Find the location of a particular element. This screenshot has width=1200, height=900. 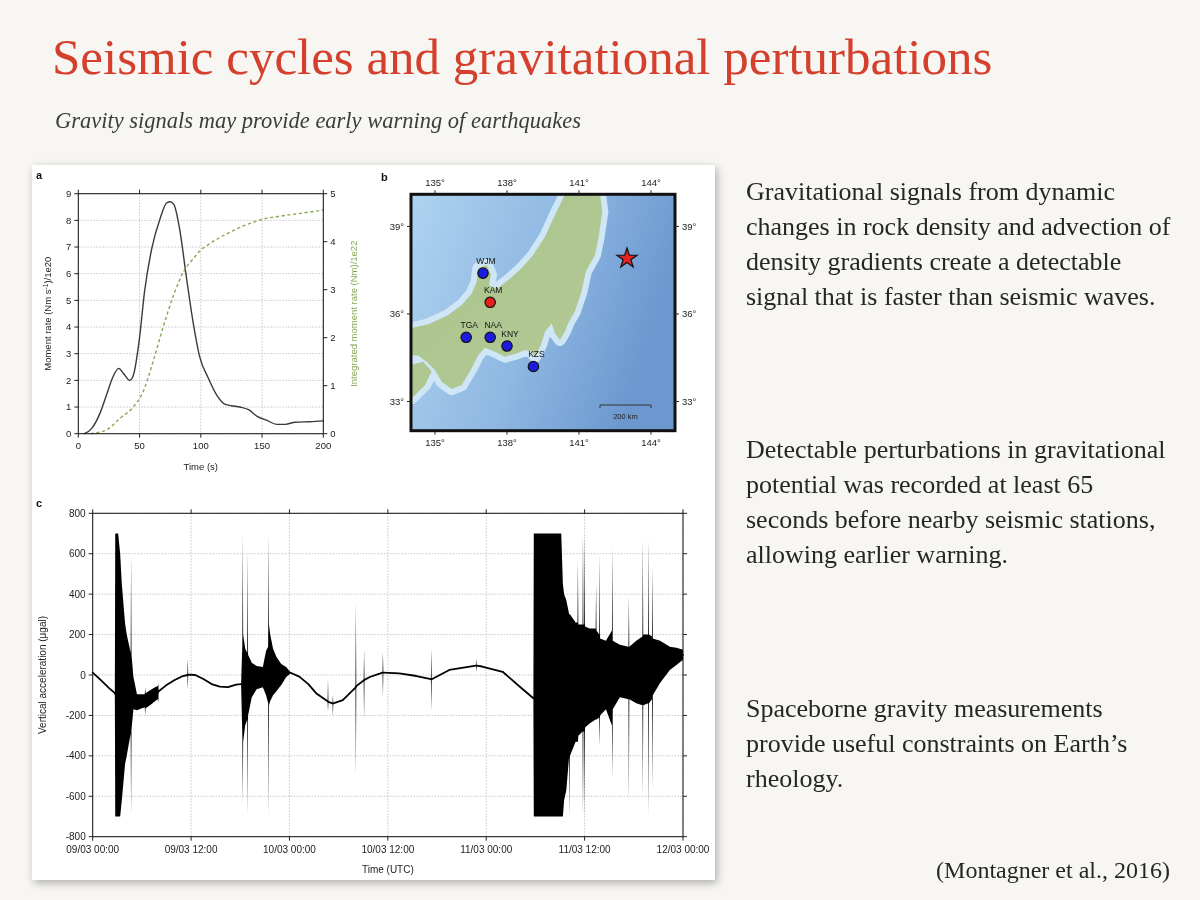

annotation: KAM is located at coordinates (493, 290).